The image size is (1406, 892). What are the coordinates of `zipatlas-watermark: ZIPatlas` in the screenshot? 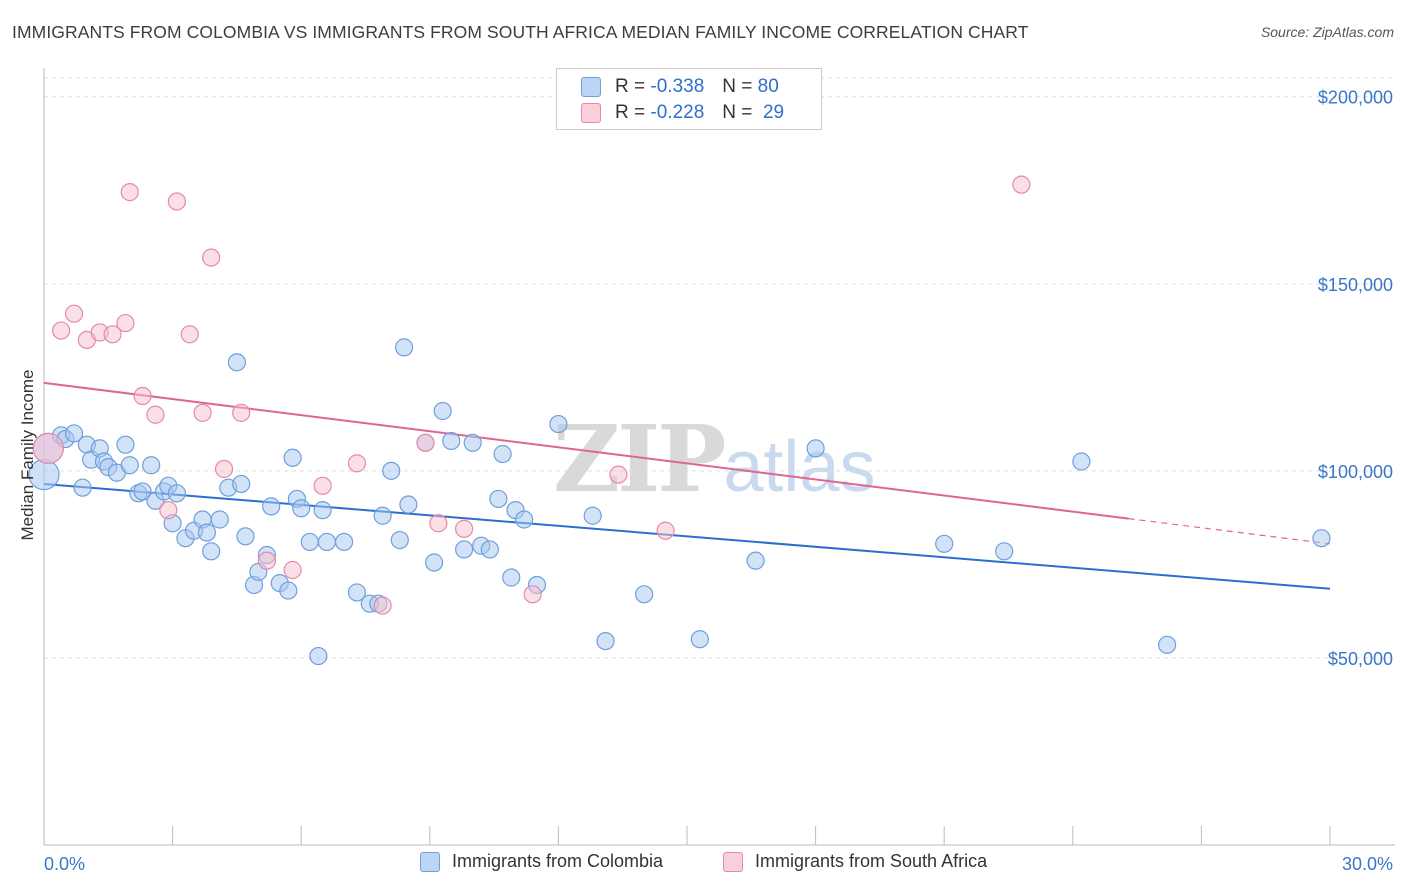 It's located at (714, 459).